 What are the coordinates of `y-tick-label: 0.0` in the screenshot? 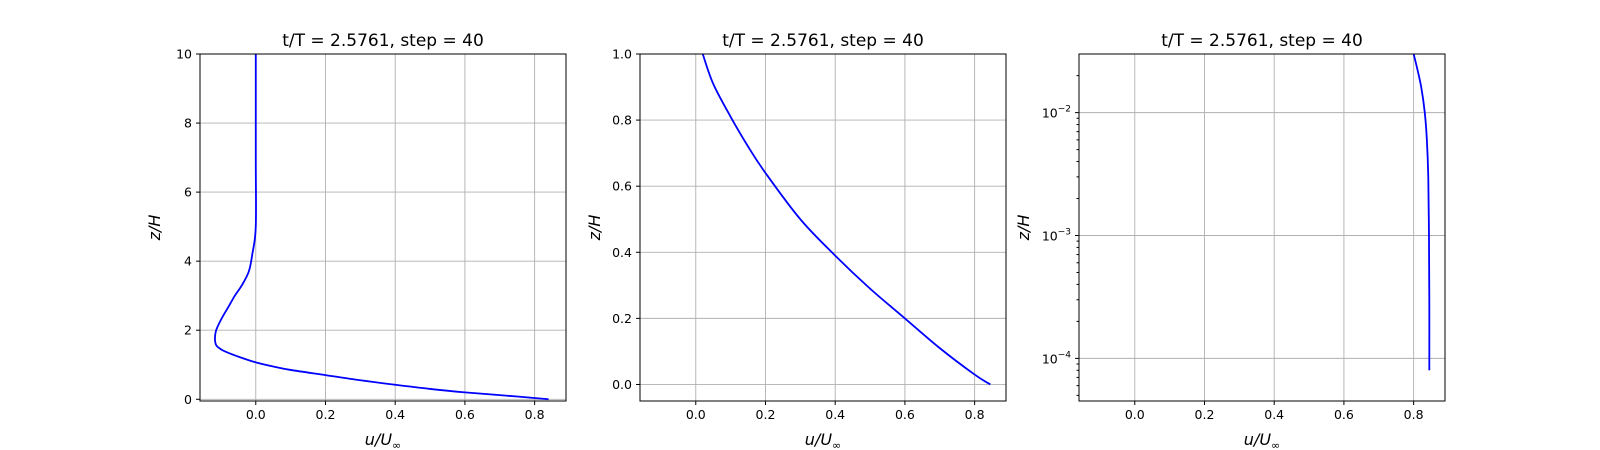 It's located at (622, 384).